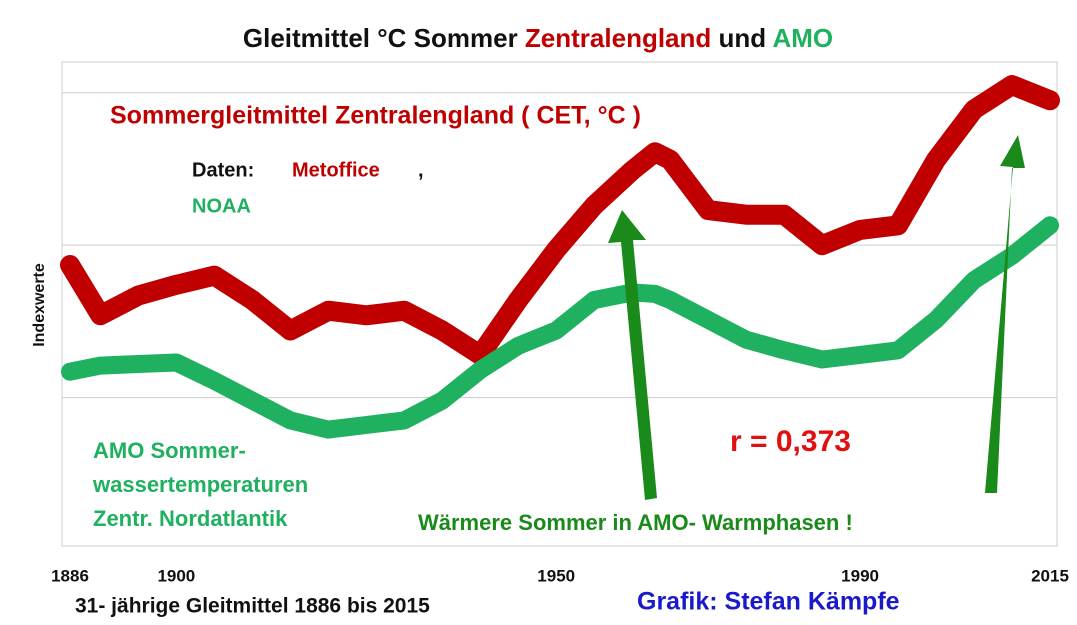 This screenshot has width=1077, height=625. What do you see at coordinates (635, 522) in the screenshot?
I see `annotation: Wärmere Sommer in AMO- Warmphasen !` at bounding box center [635, 522].